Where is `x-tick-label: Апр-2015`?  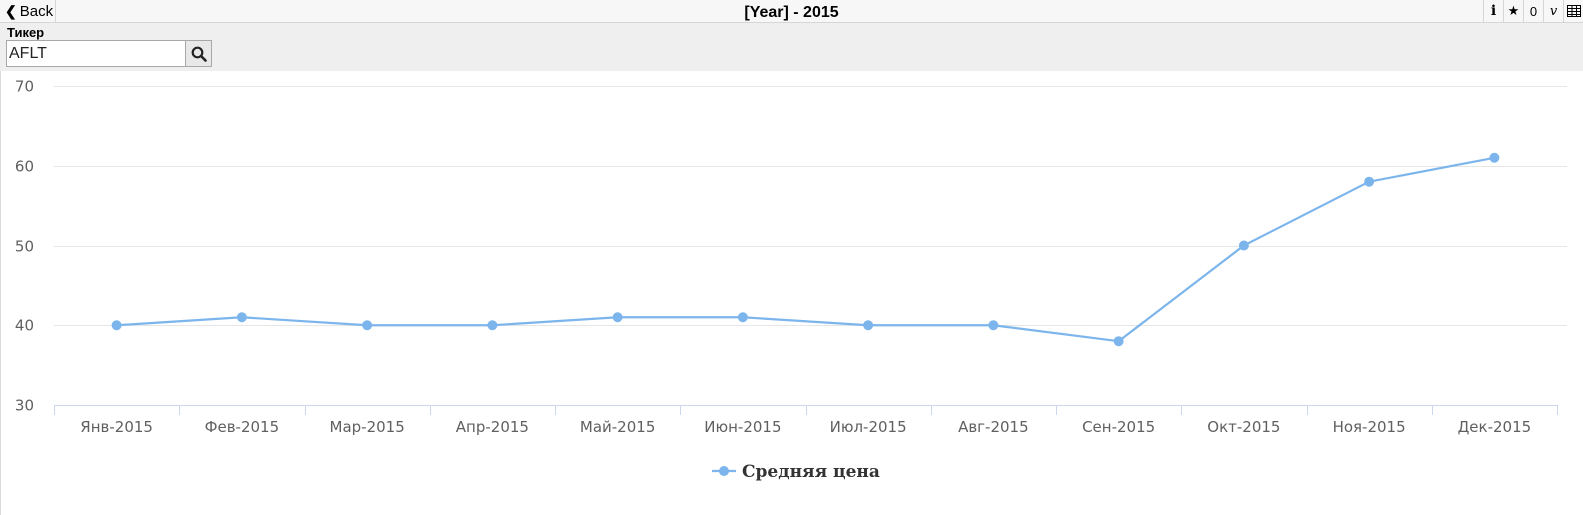 x-tick-label: Апр-2015 is located at coordinates (492, 427).